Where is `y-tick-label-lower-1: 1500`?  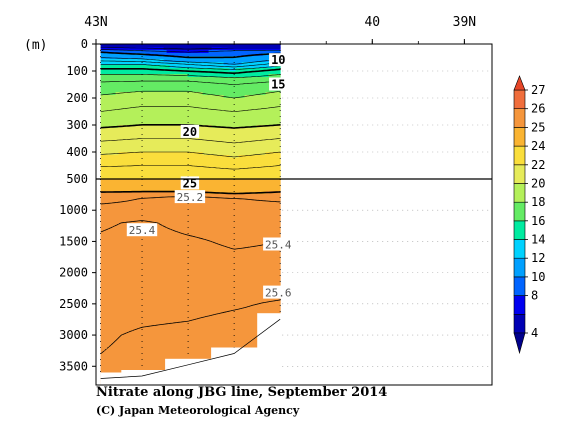 y-tick-label-lower-1: 1500 is located at coordinates (73, 241).